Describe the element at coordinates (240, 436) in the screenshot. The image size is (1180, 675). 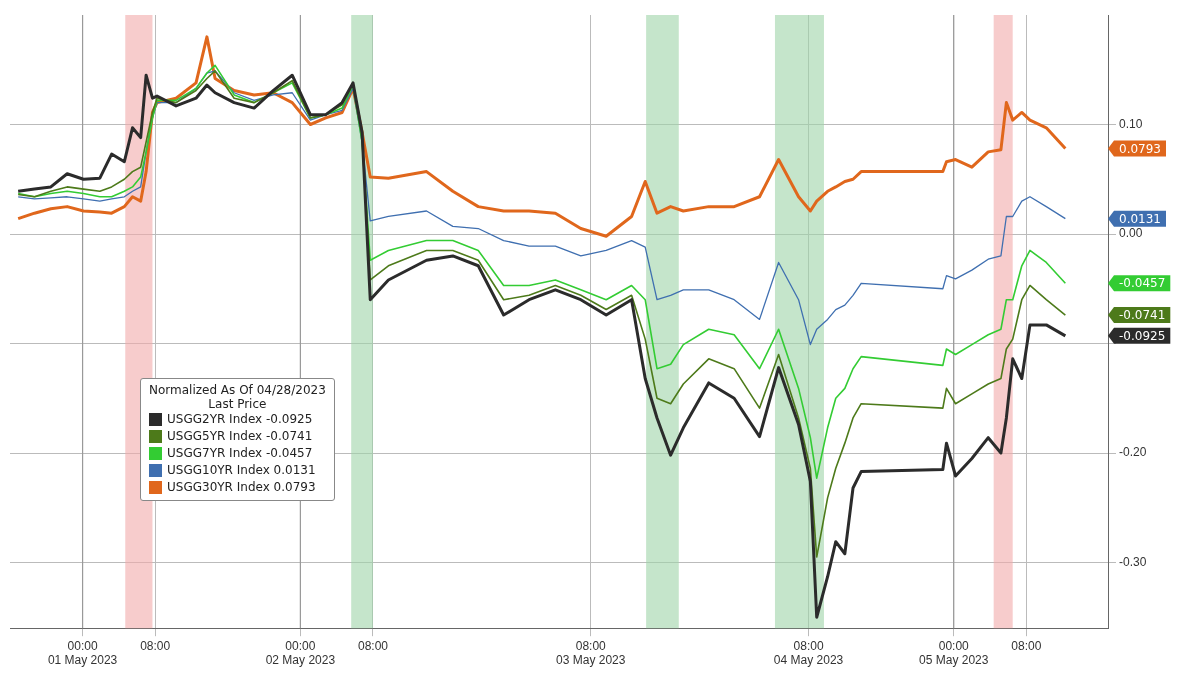
I see `legend-label: USGG5YR Index -0.0741` at that location.